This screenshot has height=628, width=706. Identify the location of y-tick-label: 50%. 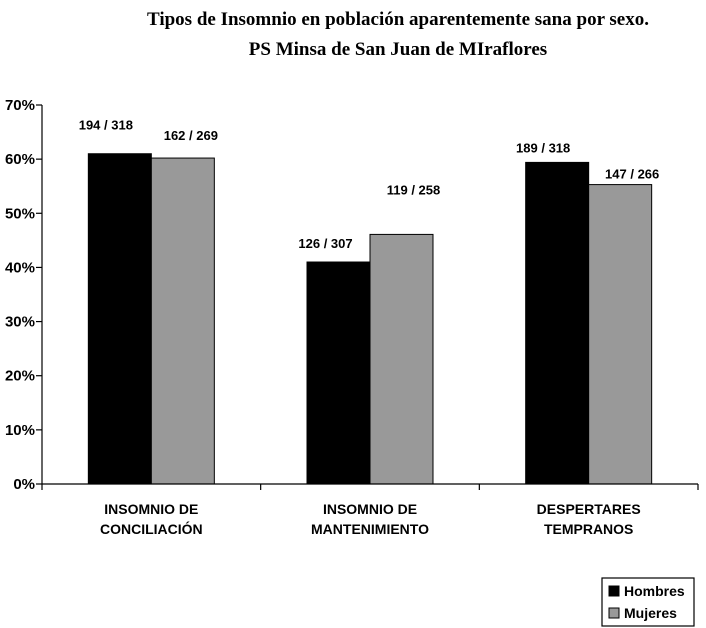
(20, 213).